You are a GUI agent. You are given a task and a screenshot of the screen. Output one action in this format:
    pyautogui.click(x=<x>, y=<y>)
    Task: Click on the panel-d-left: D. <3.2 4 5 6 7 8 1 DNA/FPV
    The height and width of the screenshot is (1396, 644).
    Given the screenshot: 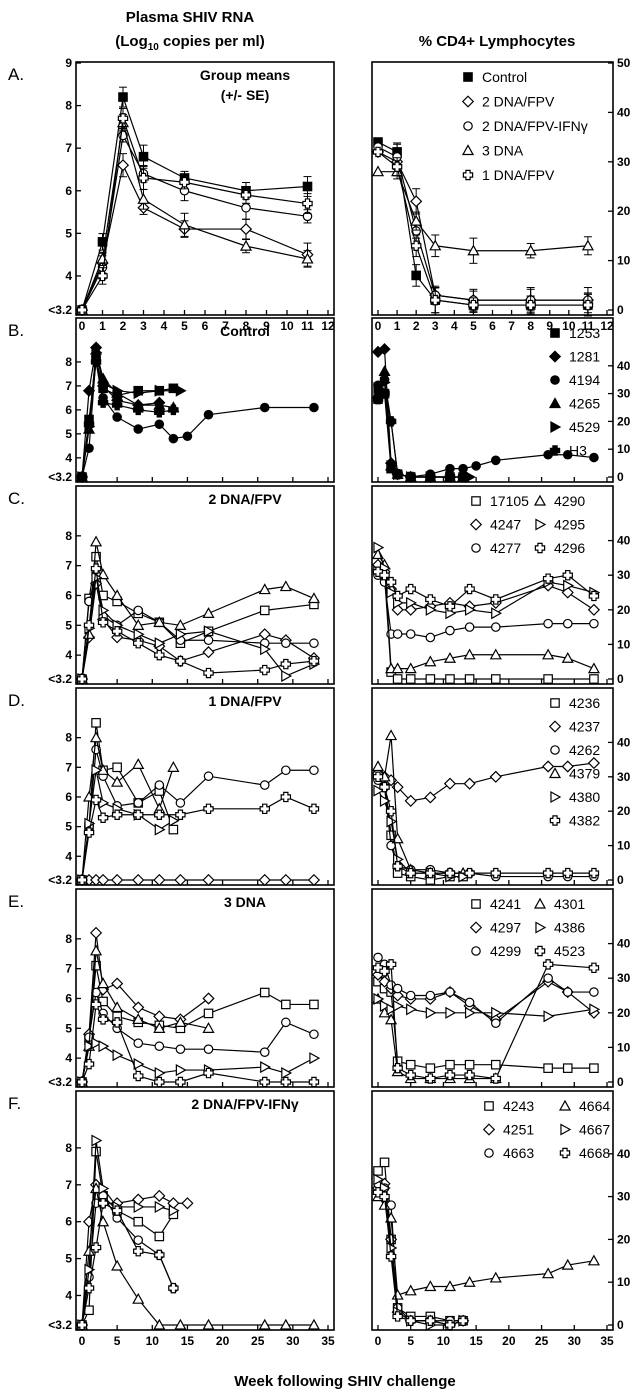 What is the action you would take?
    pyautogui.click(x=171, y=787)
    